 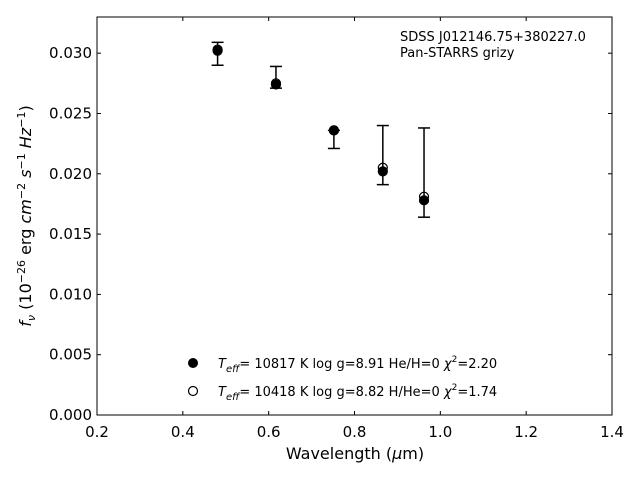 What do you see at coordinates (70, 174) in the screenshot?
I see `y-tick-label: 0.020` at bounding box center [70, 174].